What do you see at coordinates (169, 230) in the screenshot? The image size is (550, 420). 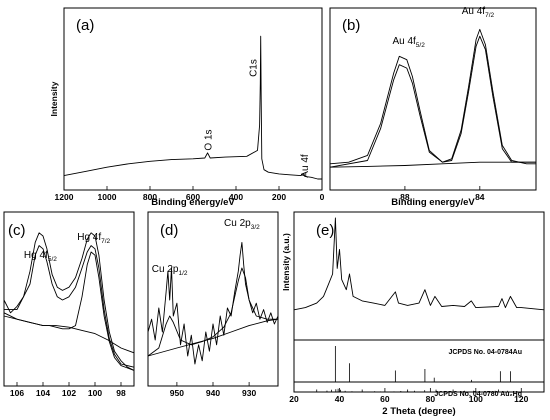 I see `panel-d-label: (d)` at bounding box center [169, 230].